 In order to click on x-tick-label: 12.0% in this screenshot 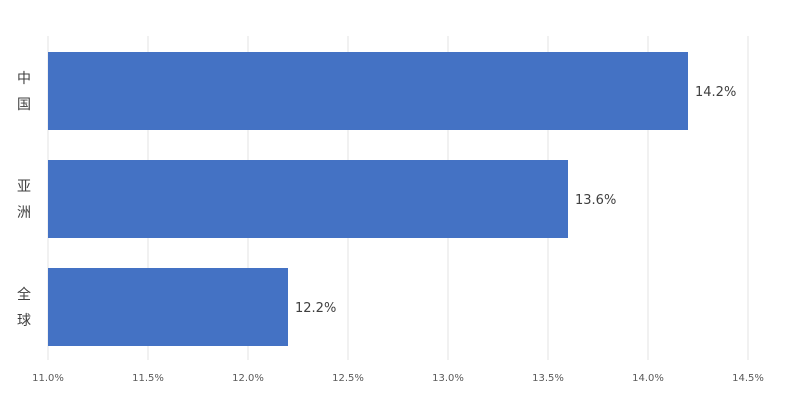, I will do `click(248, 378)`.